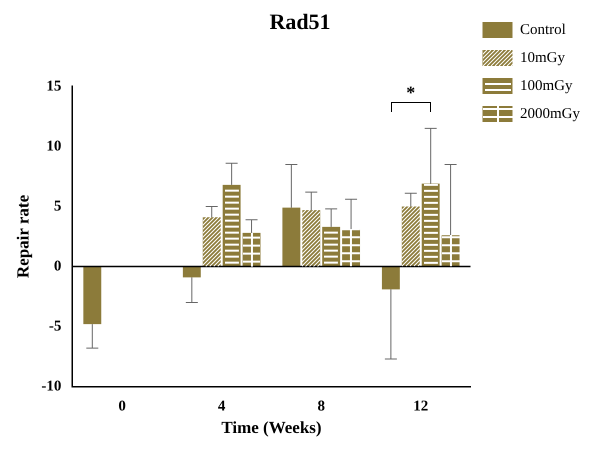 The image size is (600, 449). Describe the element at coordinates (222, 406) in the screenshot. I see `x-tick-label: 4` at that location.